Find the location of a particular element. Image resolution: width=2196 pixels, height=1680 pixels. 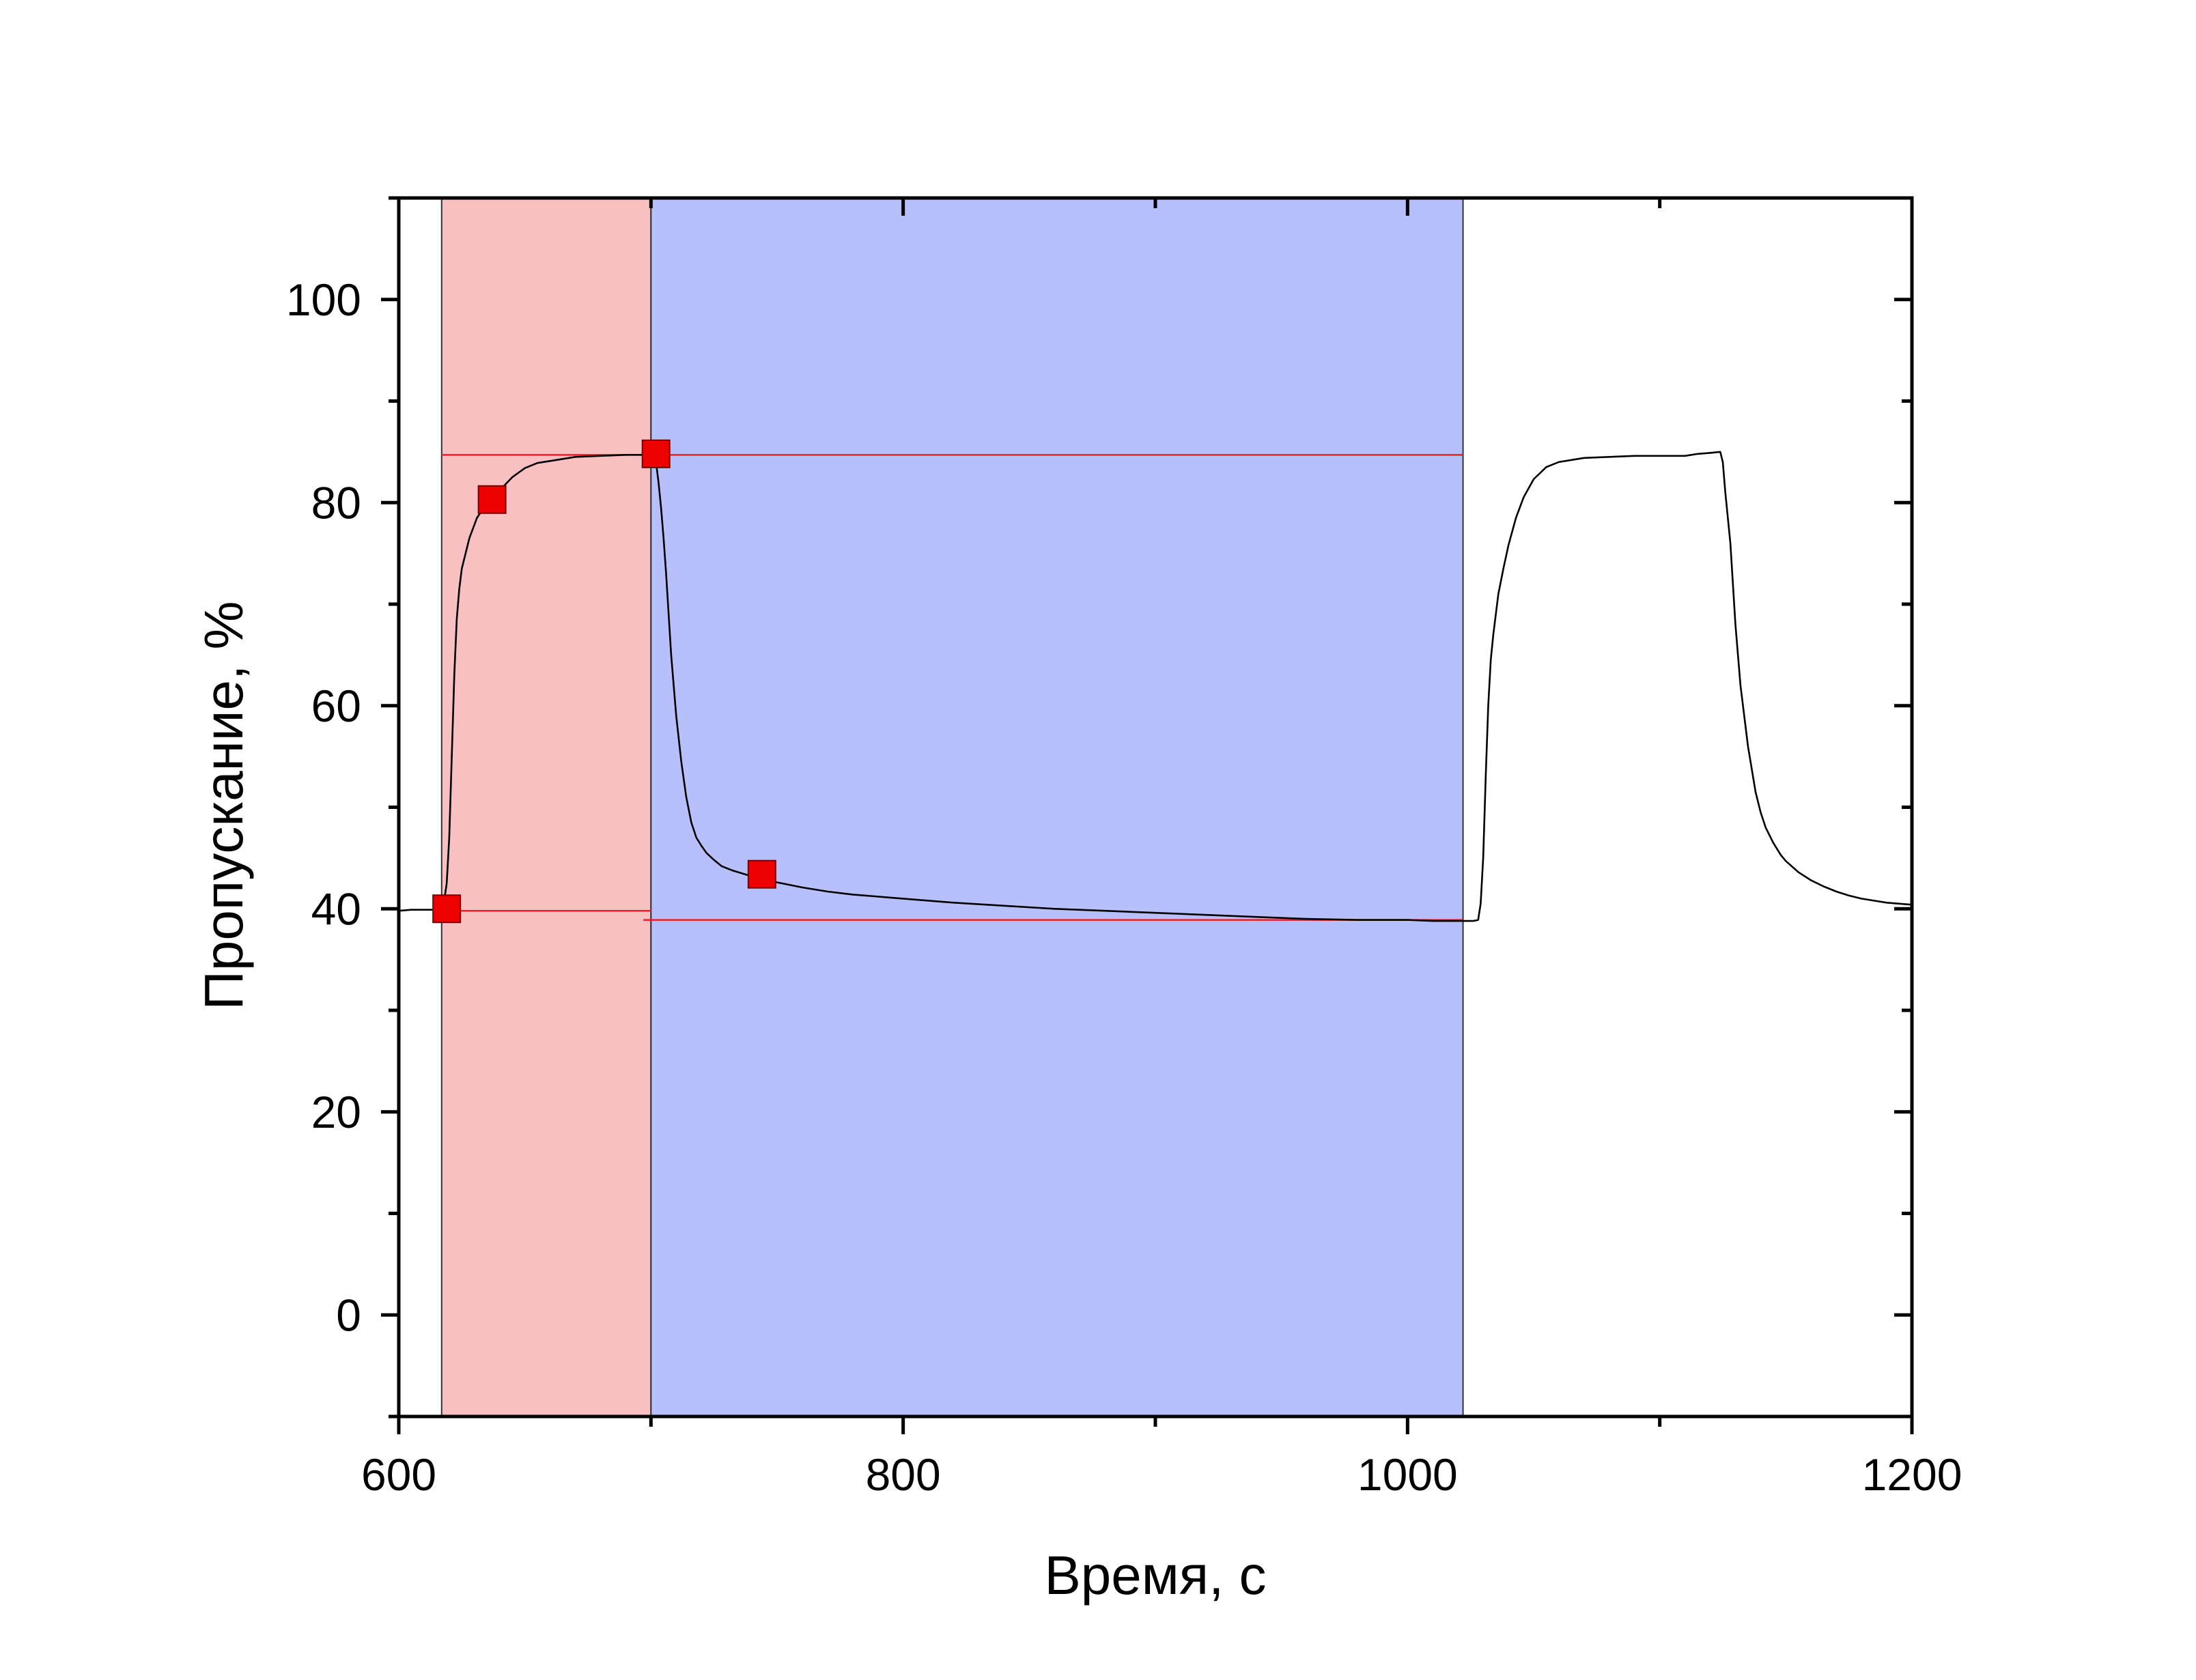

x-tick-label: 600 is located at coordinates (398, 1474).